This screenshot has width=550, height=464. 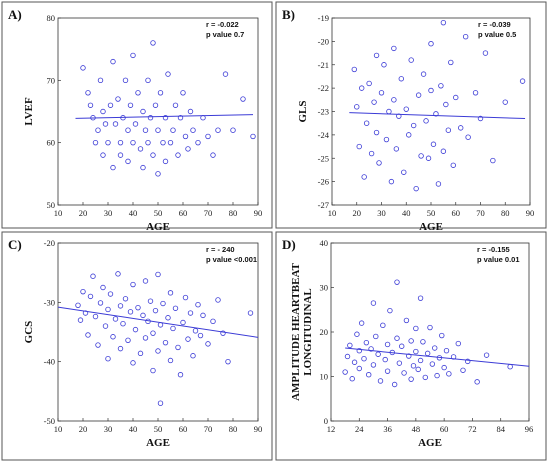 I want to click on y-tick-label: -22, so click(x=323, y=88).